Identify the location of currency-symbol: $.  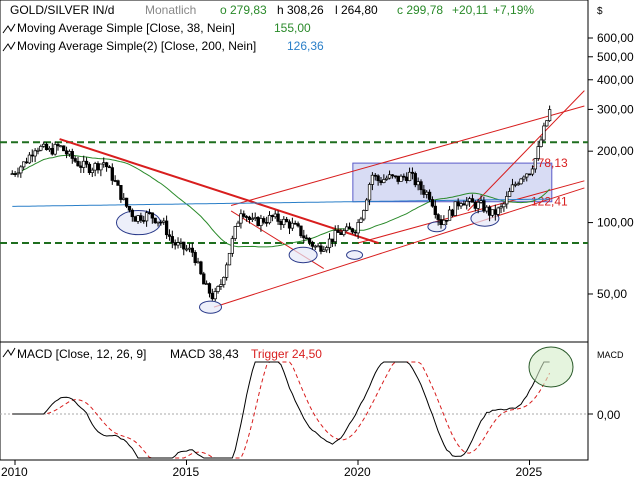
(600, 11).